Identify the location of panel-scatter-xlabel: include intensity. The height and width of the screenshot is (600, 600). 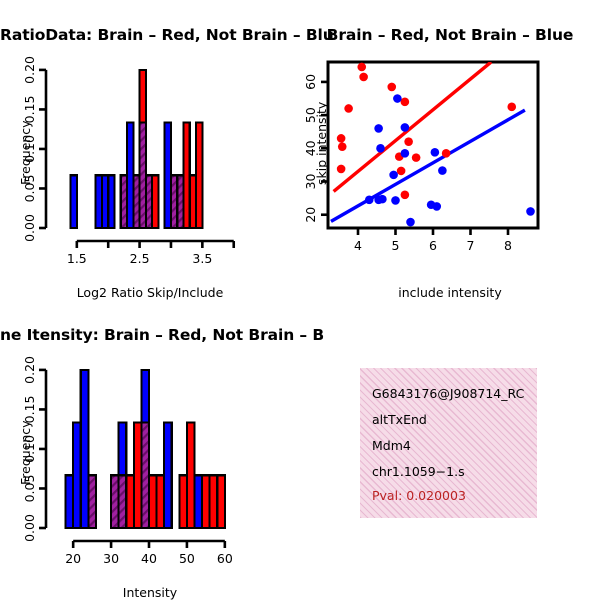
(450, 292).